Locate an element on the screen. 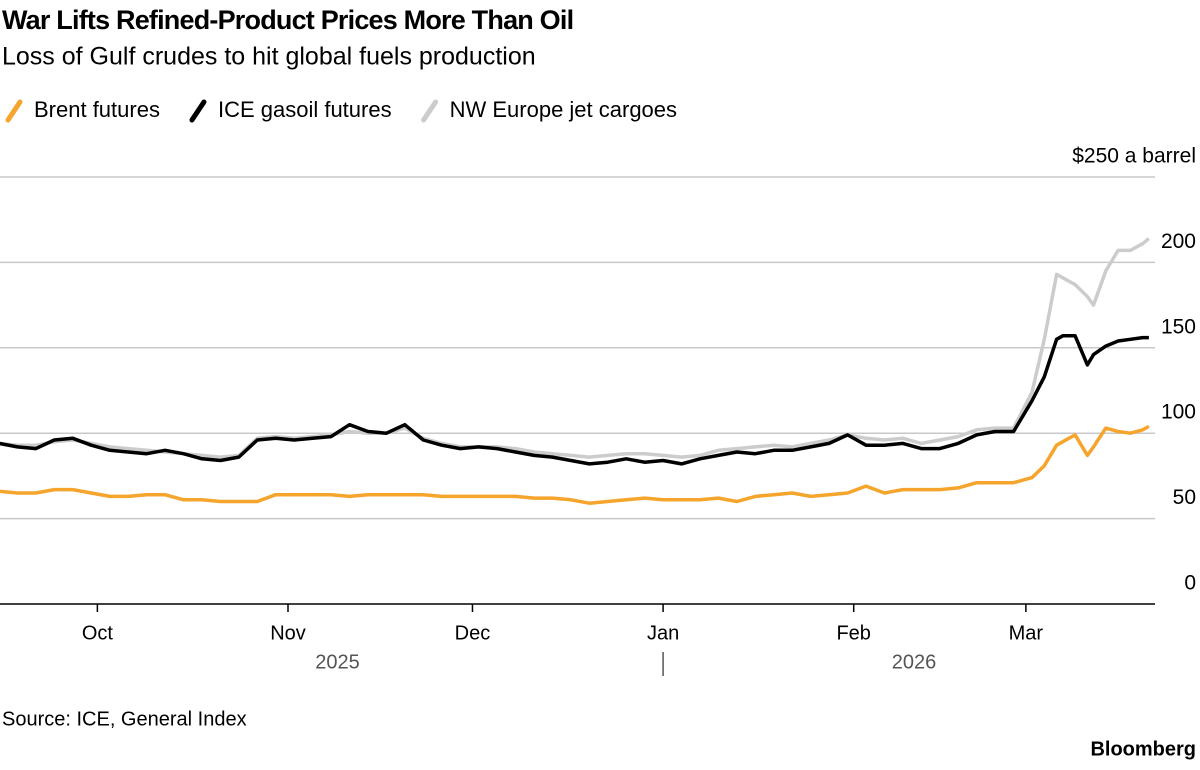 The height and width of the screenshot is (770, 1200). x-tick-label: Feb is located at coordinates (853, 633).